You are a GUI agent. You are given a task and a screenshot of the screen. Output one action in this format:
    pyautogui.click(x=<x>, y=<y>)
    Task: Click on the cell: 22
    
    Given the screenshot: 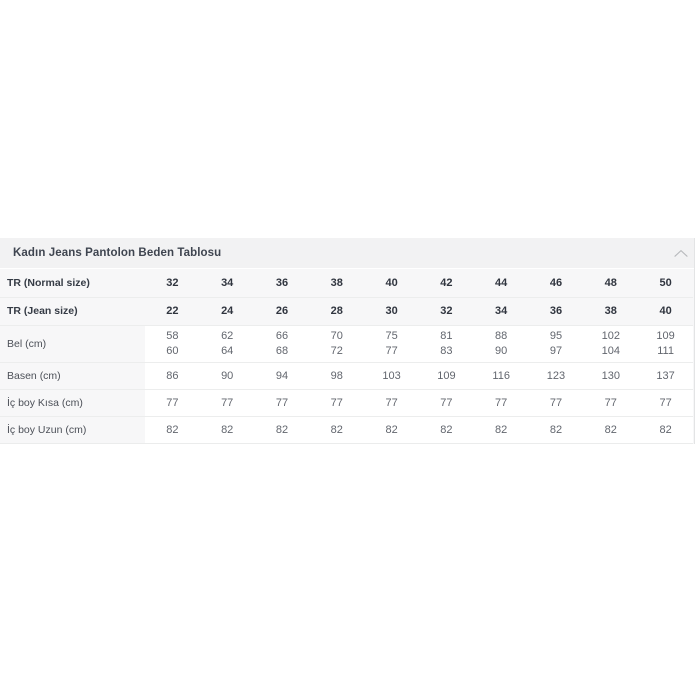 What is the action you would take?
    pyautogui.click(x=172, y=311)
    